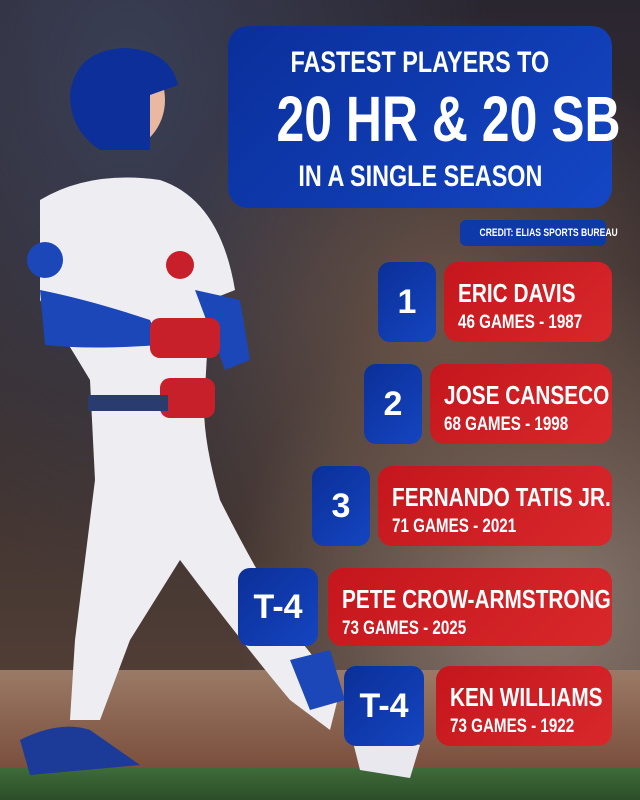 This screenshot has height=800, width=640. Describe the element at coordinates (476, 599) in the screenshot. I see `player-name: PETE CROW-ARMSTRONG` at that location.